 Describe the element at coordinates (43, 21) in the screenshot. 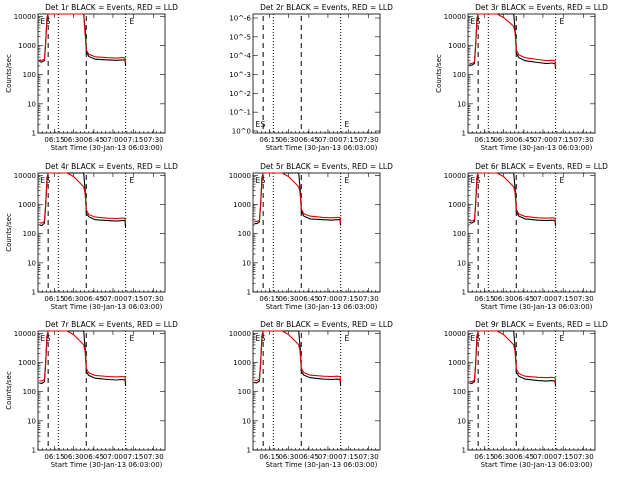

I see `marker-label-1-0: E` at that location.